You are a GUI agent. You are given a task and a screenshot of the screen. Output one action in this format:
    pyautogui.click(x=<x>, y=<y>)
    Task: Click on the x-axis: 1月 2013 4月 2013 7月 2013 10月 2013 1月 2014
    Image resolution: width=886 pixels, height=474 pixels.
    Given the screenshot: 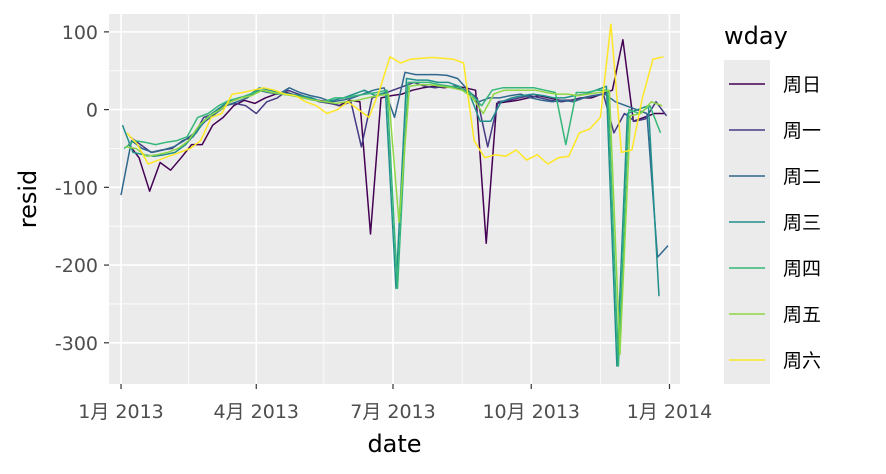 What is the action you would take?
    pyautogui.click(x=395, y=403)
    